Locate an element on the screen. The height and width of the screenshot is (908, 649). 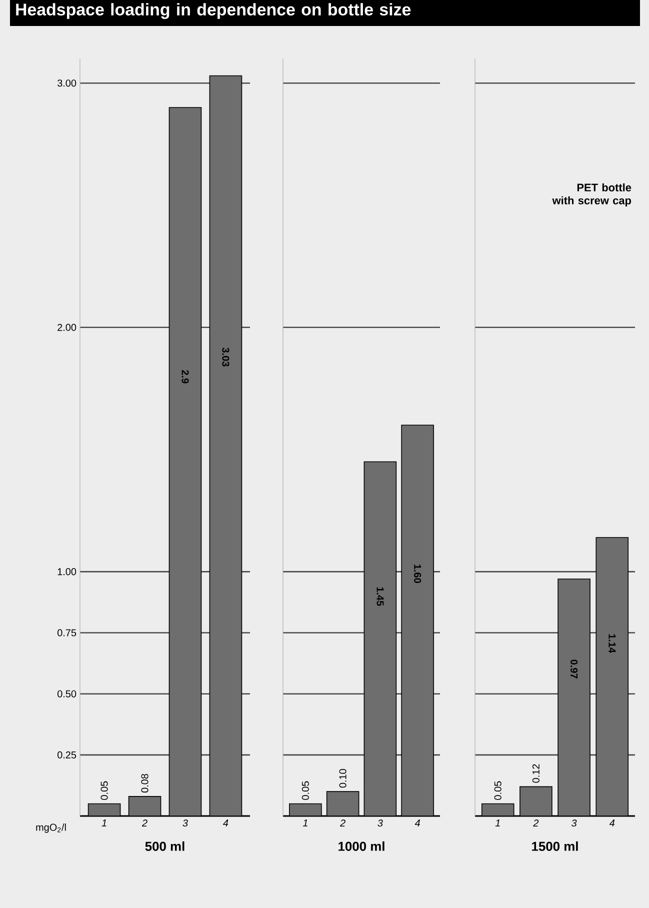
y-tick-label: 0.25 is located at coordinates (66, 754).